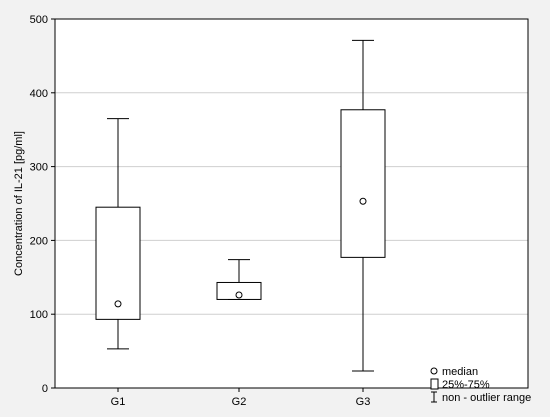 The width and height of the screenshot is (550, 417). Describe the element at coordinates (39, 241) in the screenshot. I see `y-tick-label: 200` at that location.